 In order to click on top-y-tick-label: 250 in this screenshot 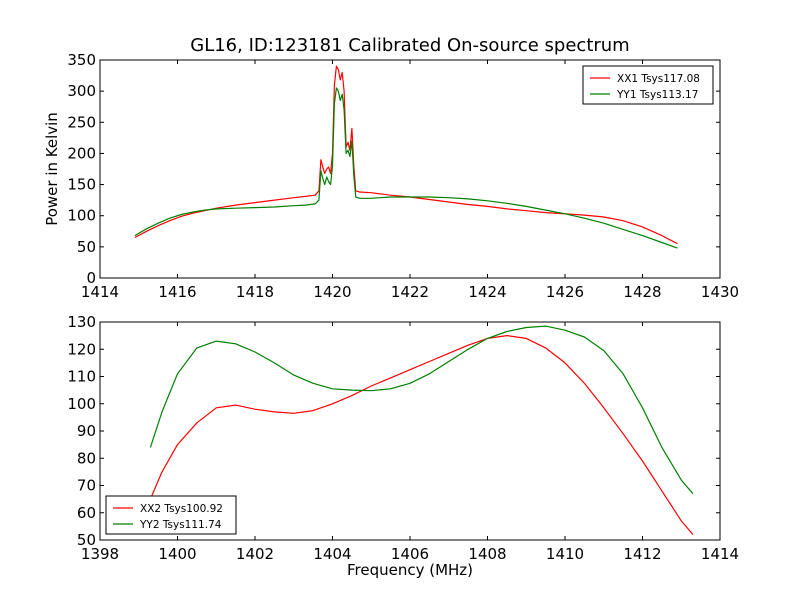, I will do `click(81, 122)`.